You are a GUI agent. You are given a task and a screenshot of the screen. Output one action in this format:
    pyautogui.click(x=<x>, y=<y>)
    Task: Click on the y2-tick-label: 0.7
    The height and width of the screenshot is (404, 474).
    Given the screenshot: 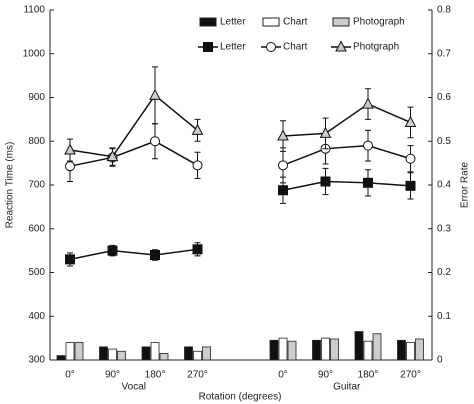 What is the action you would take?
    pyautogui.click(x=444, y=53)
    